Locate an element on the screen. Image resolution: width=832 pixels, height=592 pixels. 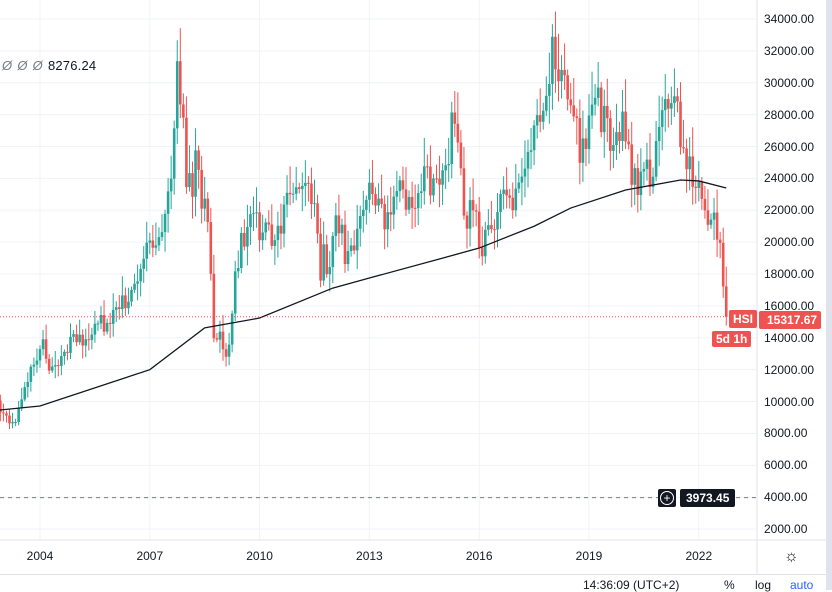
current-price: 15317.67 is located at coordinates (790, 320).